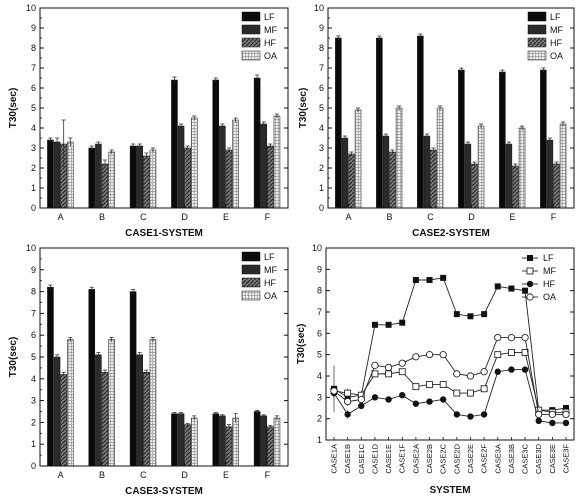  What do you see at coordinates (334, 459) in the screenshot?
I see `x-tick-label: CASE1A` at bounding box center [334, 459].